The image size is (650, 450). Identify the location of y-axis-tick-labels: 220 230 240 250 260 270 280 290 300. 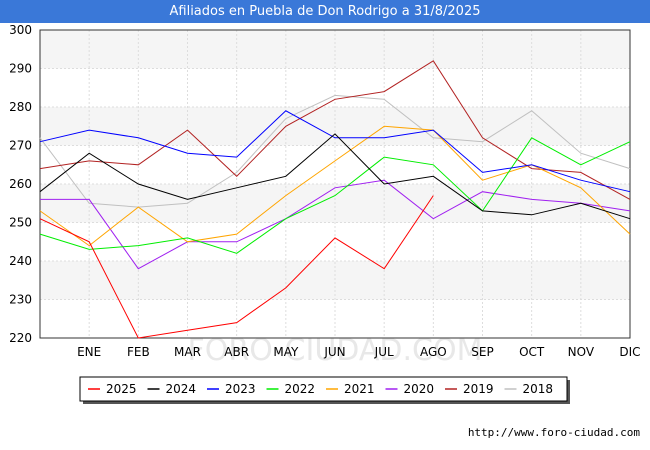
(20, 184).